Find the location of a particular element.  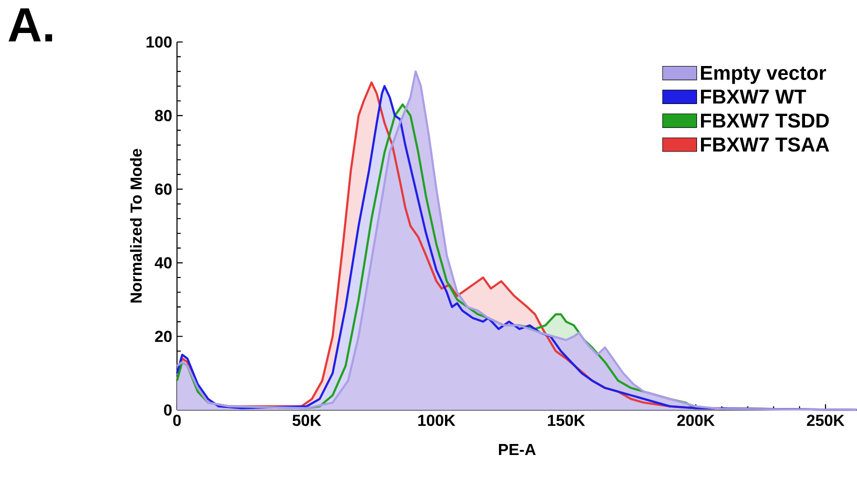

y-tick-label: 20 is located at coordinates (163, 336).